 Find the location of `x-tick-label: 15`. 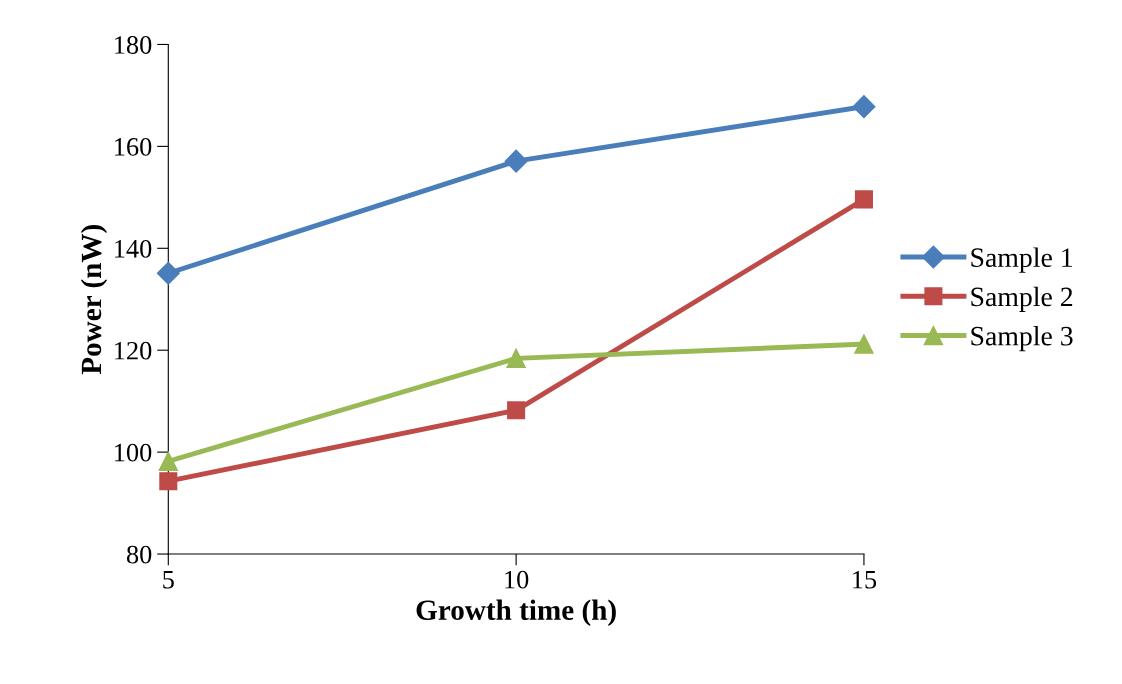

x-tick-label: 15 is located at coordinates (865, 579).